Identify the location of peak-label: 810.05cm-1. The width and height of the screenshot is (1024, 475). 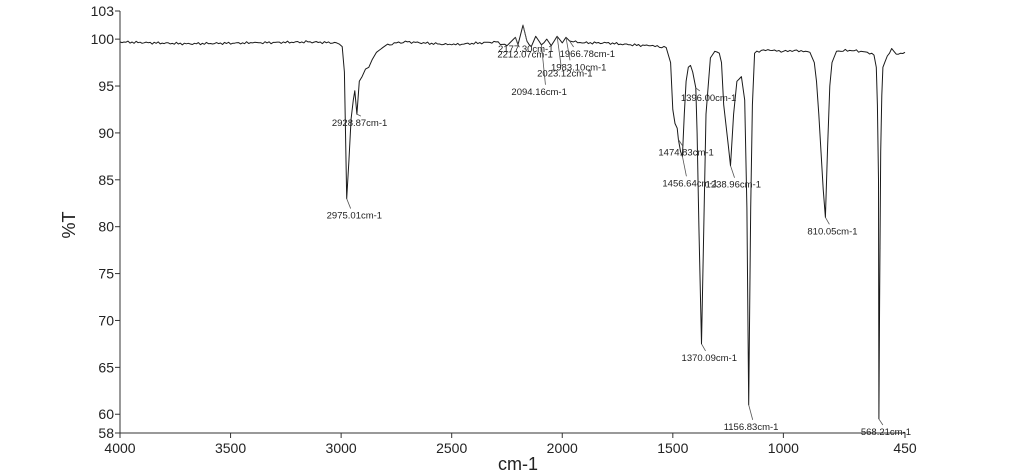
(832, 231).